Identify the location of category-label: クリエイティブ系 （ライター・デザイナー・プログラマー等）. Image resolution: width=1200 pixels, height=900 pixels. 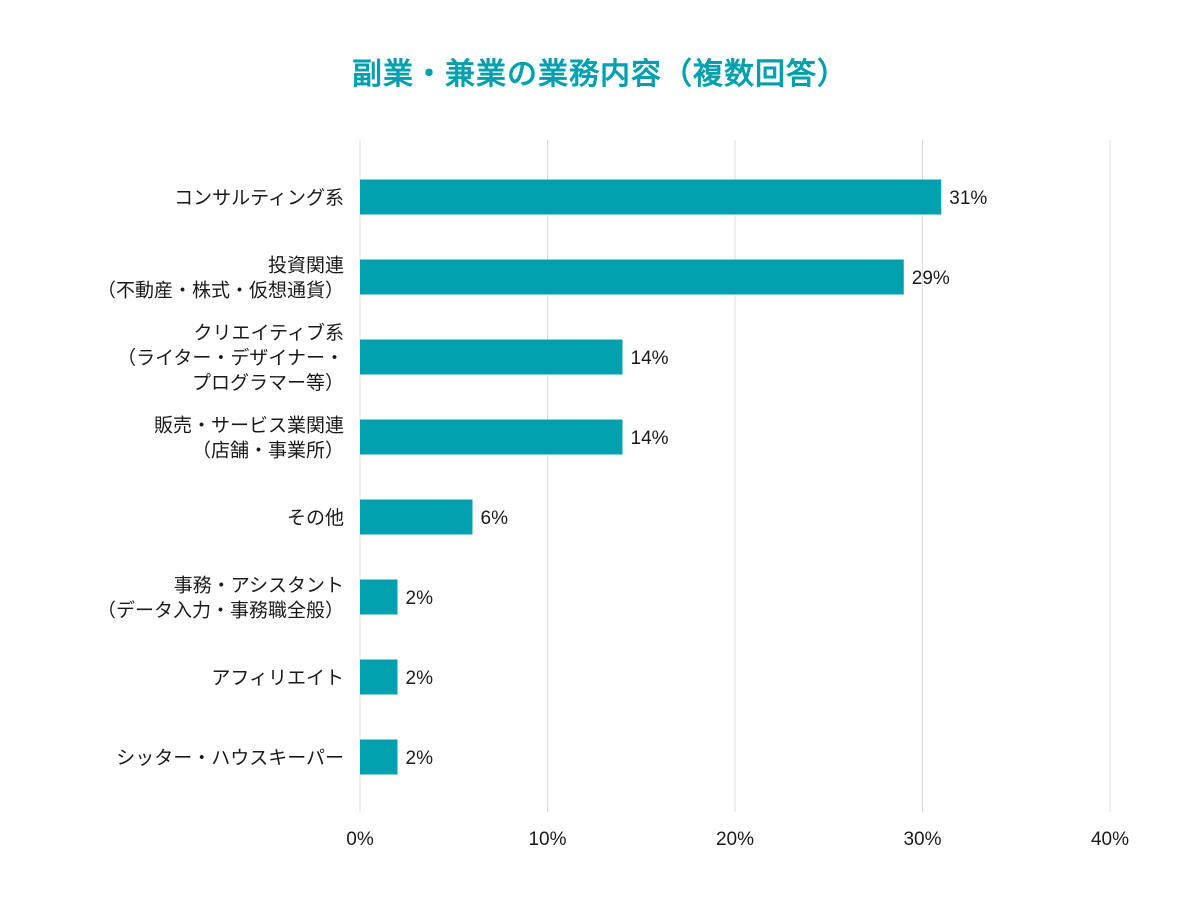
(230, 357).